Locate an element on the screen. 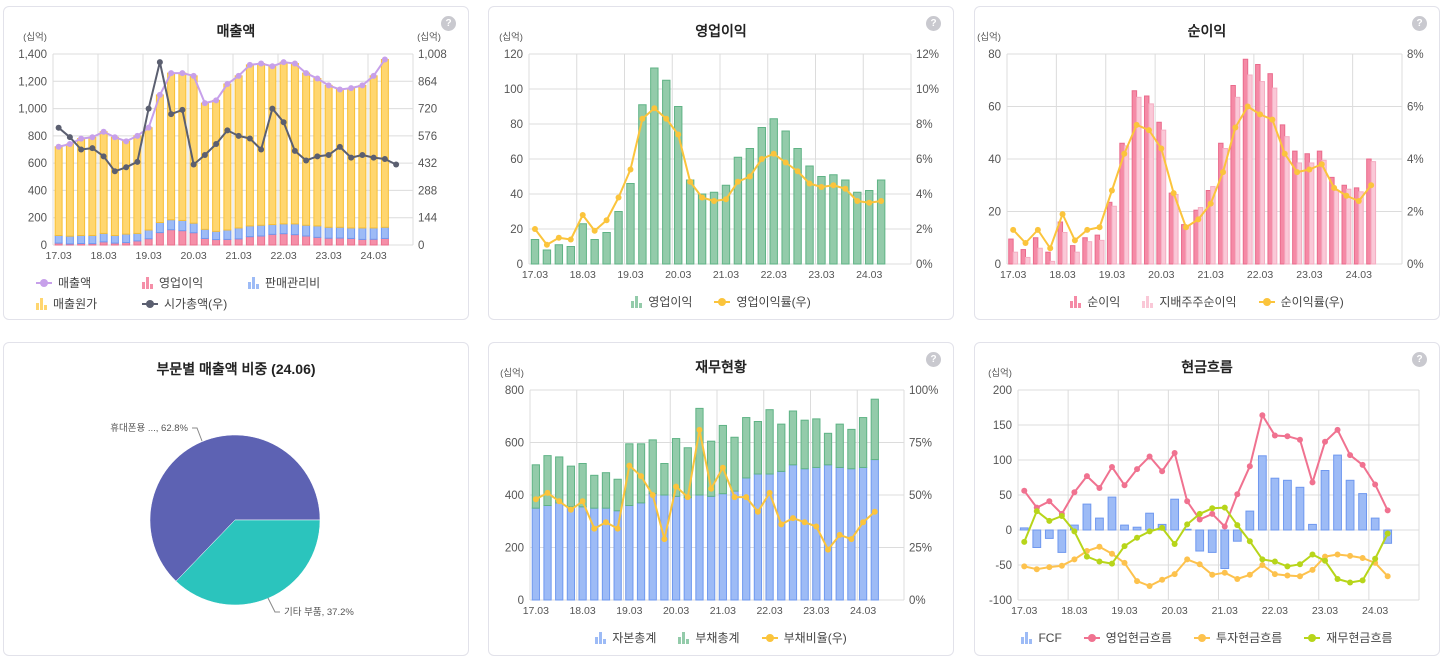  y-left-tick-label: 800 is located at coordinates (514, 391).